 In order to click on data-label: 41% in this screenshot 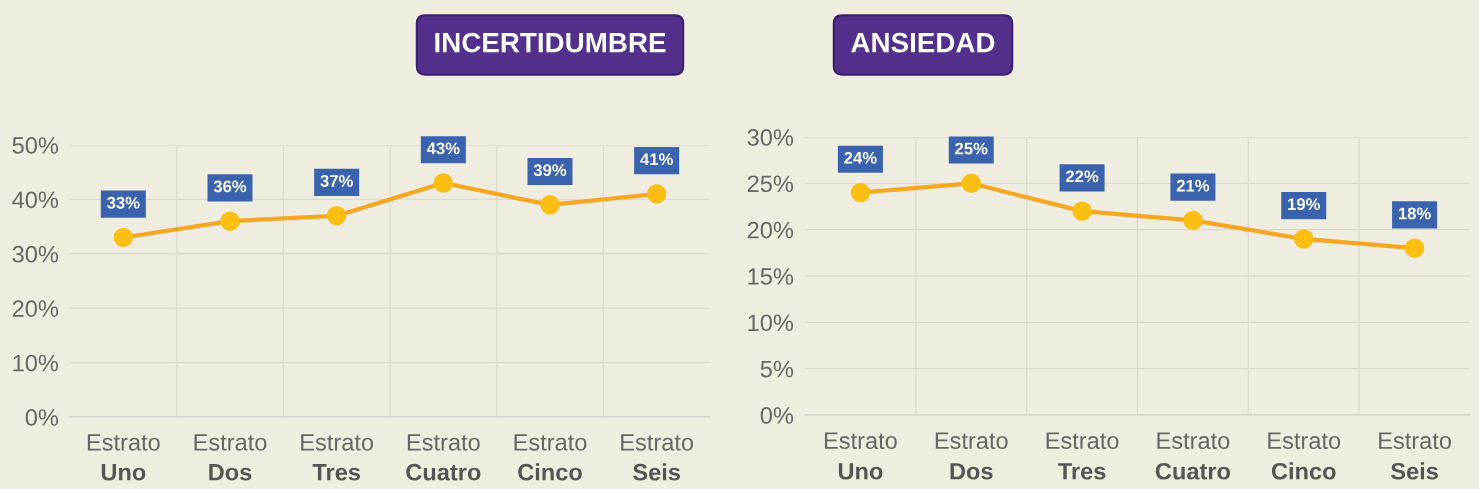, I will do `click(656, 159)`.